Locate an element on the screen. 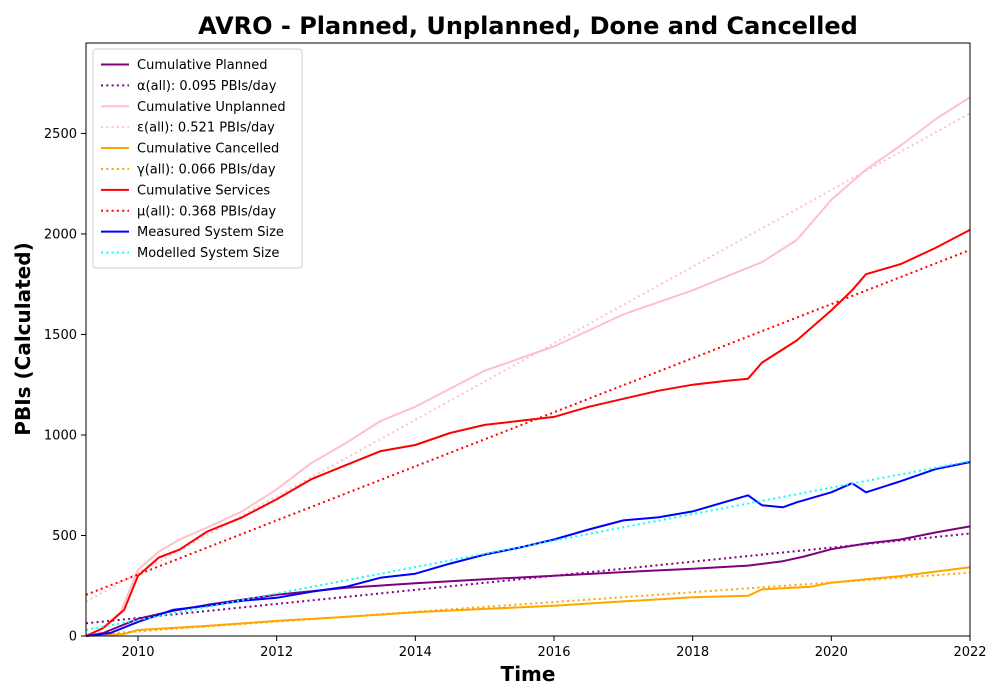  series-line-cumulative-cancelled is located at coordinates (528, 601).